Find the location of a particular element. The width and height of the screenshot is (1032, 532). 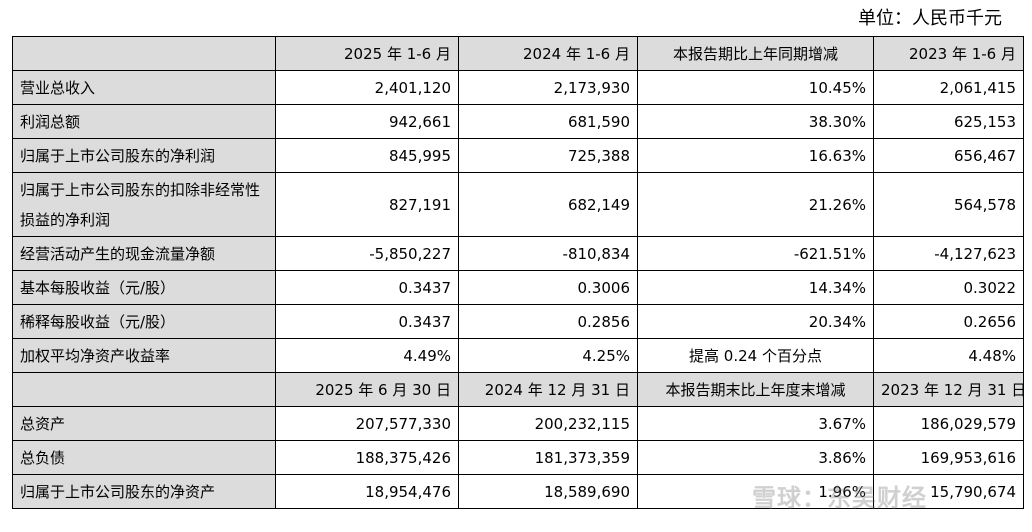

table-cell: 186,029,579 is located at coordinates (948, 423).